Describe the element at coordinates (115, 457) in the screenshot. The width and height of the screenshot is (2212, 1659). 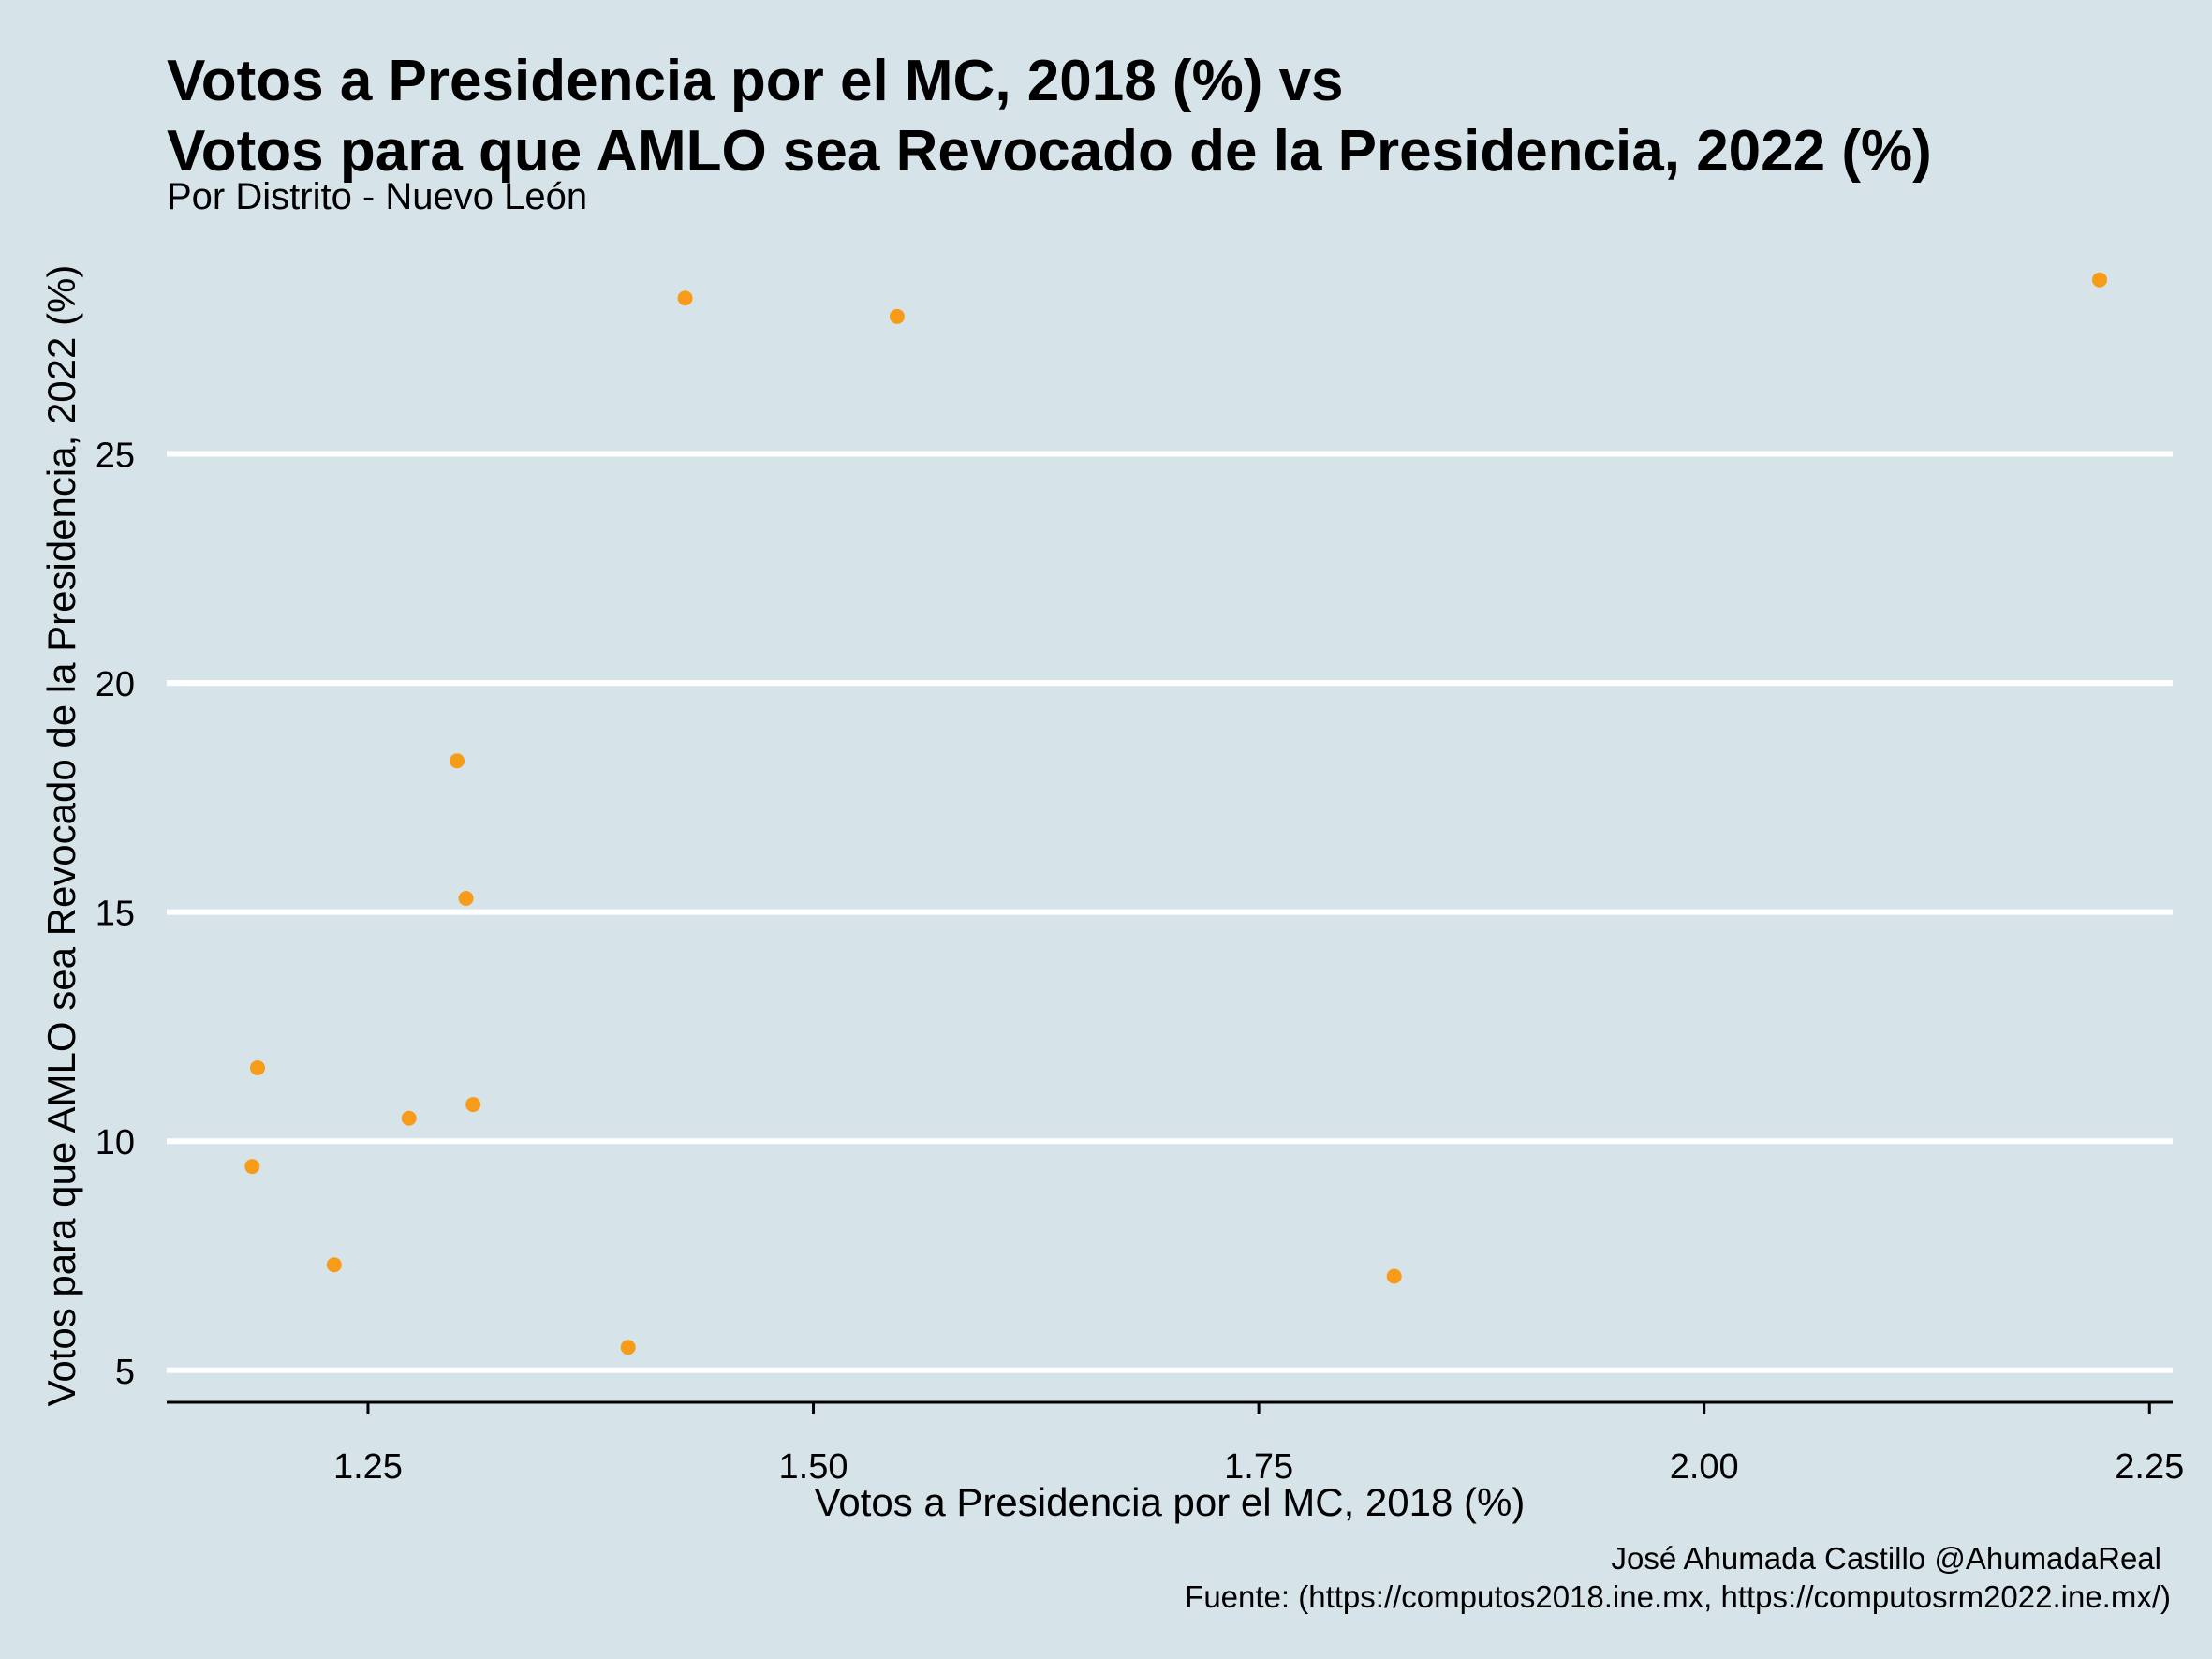
I see `y-tick-label: 25` at that location.